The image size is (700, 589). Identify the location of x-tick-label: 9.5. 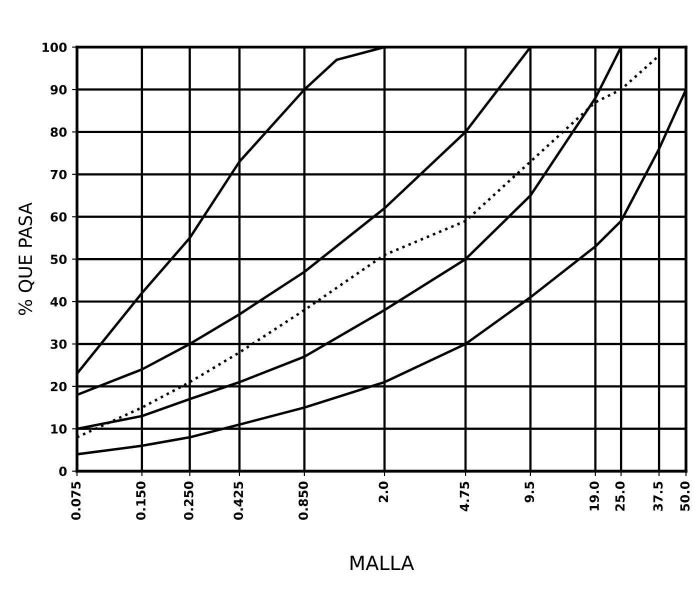
(529, 492).